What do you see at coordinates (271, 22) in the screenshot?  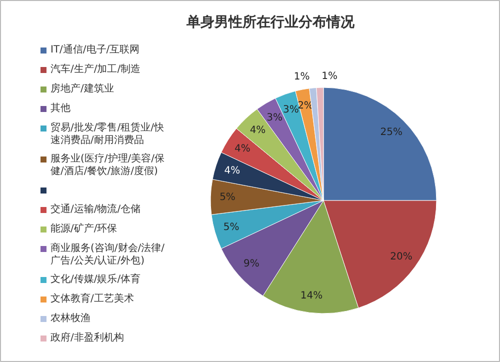 I see `chart-title: 单身男性所在行业分布情况` at bounding box center [271, 22].